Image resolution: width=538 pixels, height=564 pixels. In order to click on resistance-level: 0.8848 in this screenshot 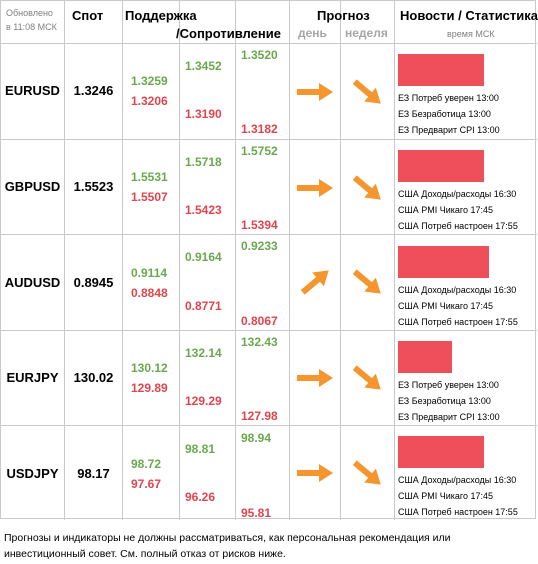, I will do `click(149, 293)`.